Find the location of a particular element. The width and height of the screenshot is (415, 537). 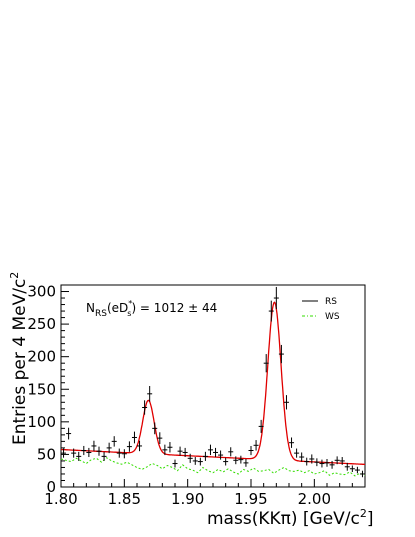

x-tick-label: 1.80 is located at coordinates (60, 499).